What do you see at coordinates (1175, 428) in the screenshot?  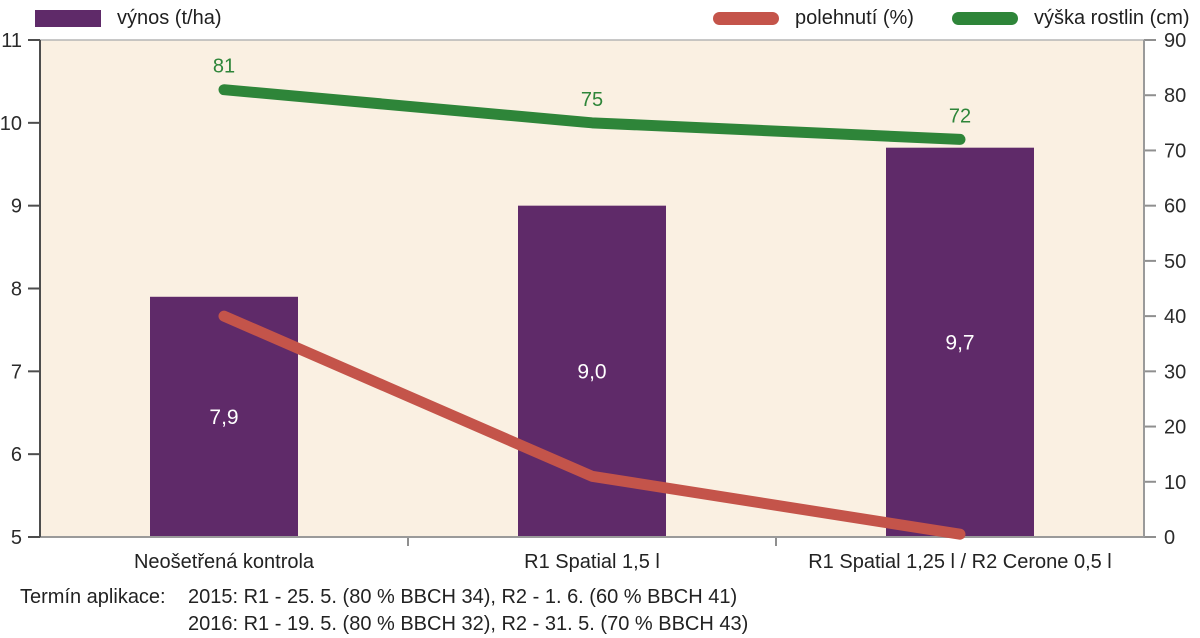 I see `right-axis-tick-label: 20` at bounding box center [1175, 428].